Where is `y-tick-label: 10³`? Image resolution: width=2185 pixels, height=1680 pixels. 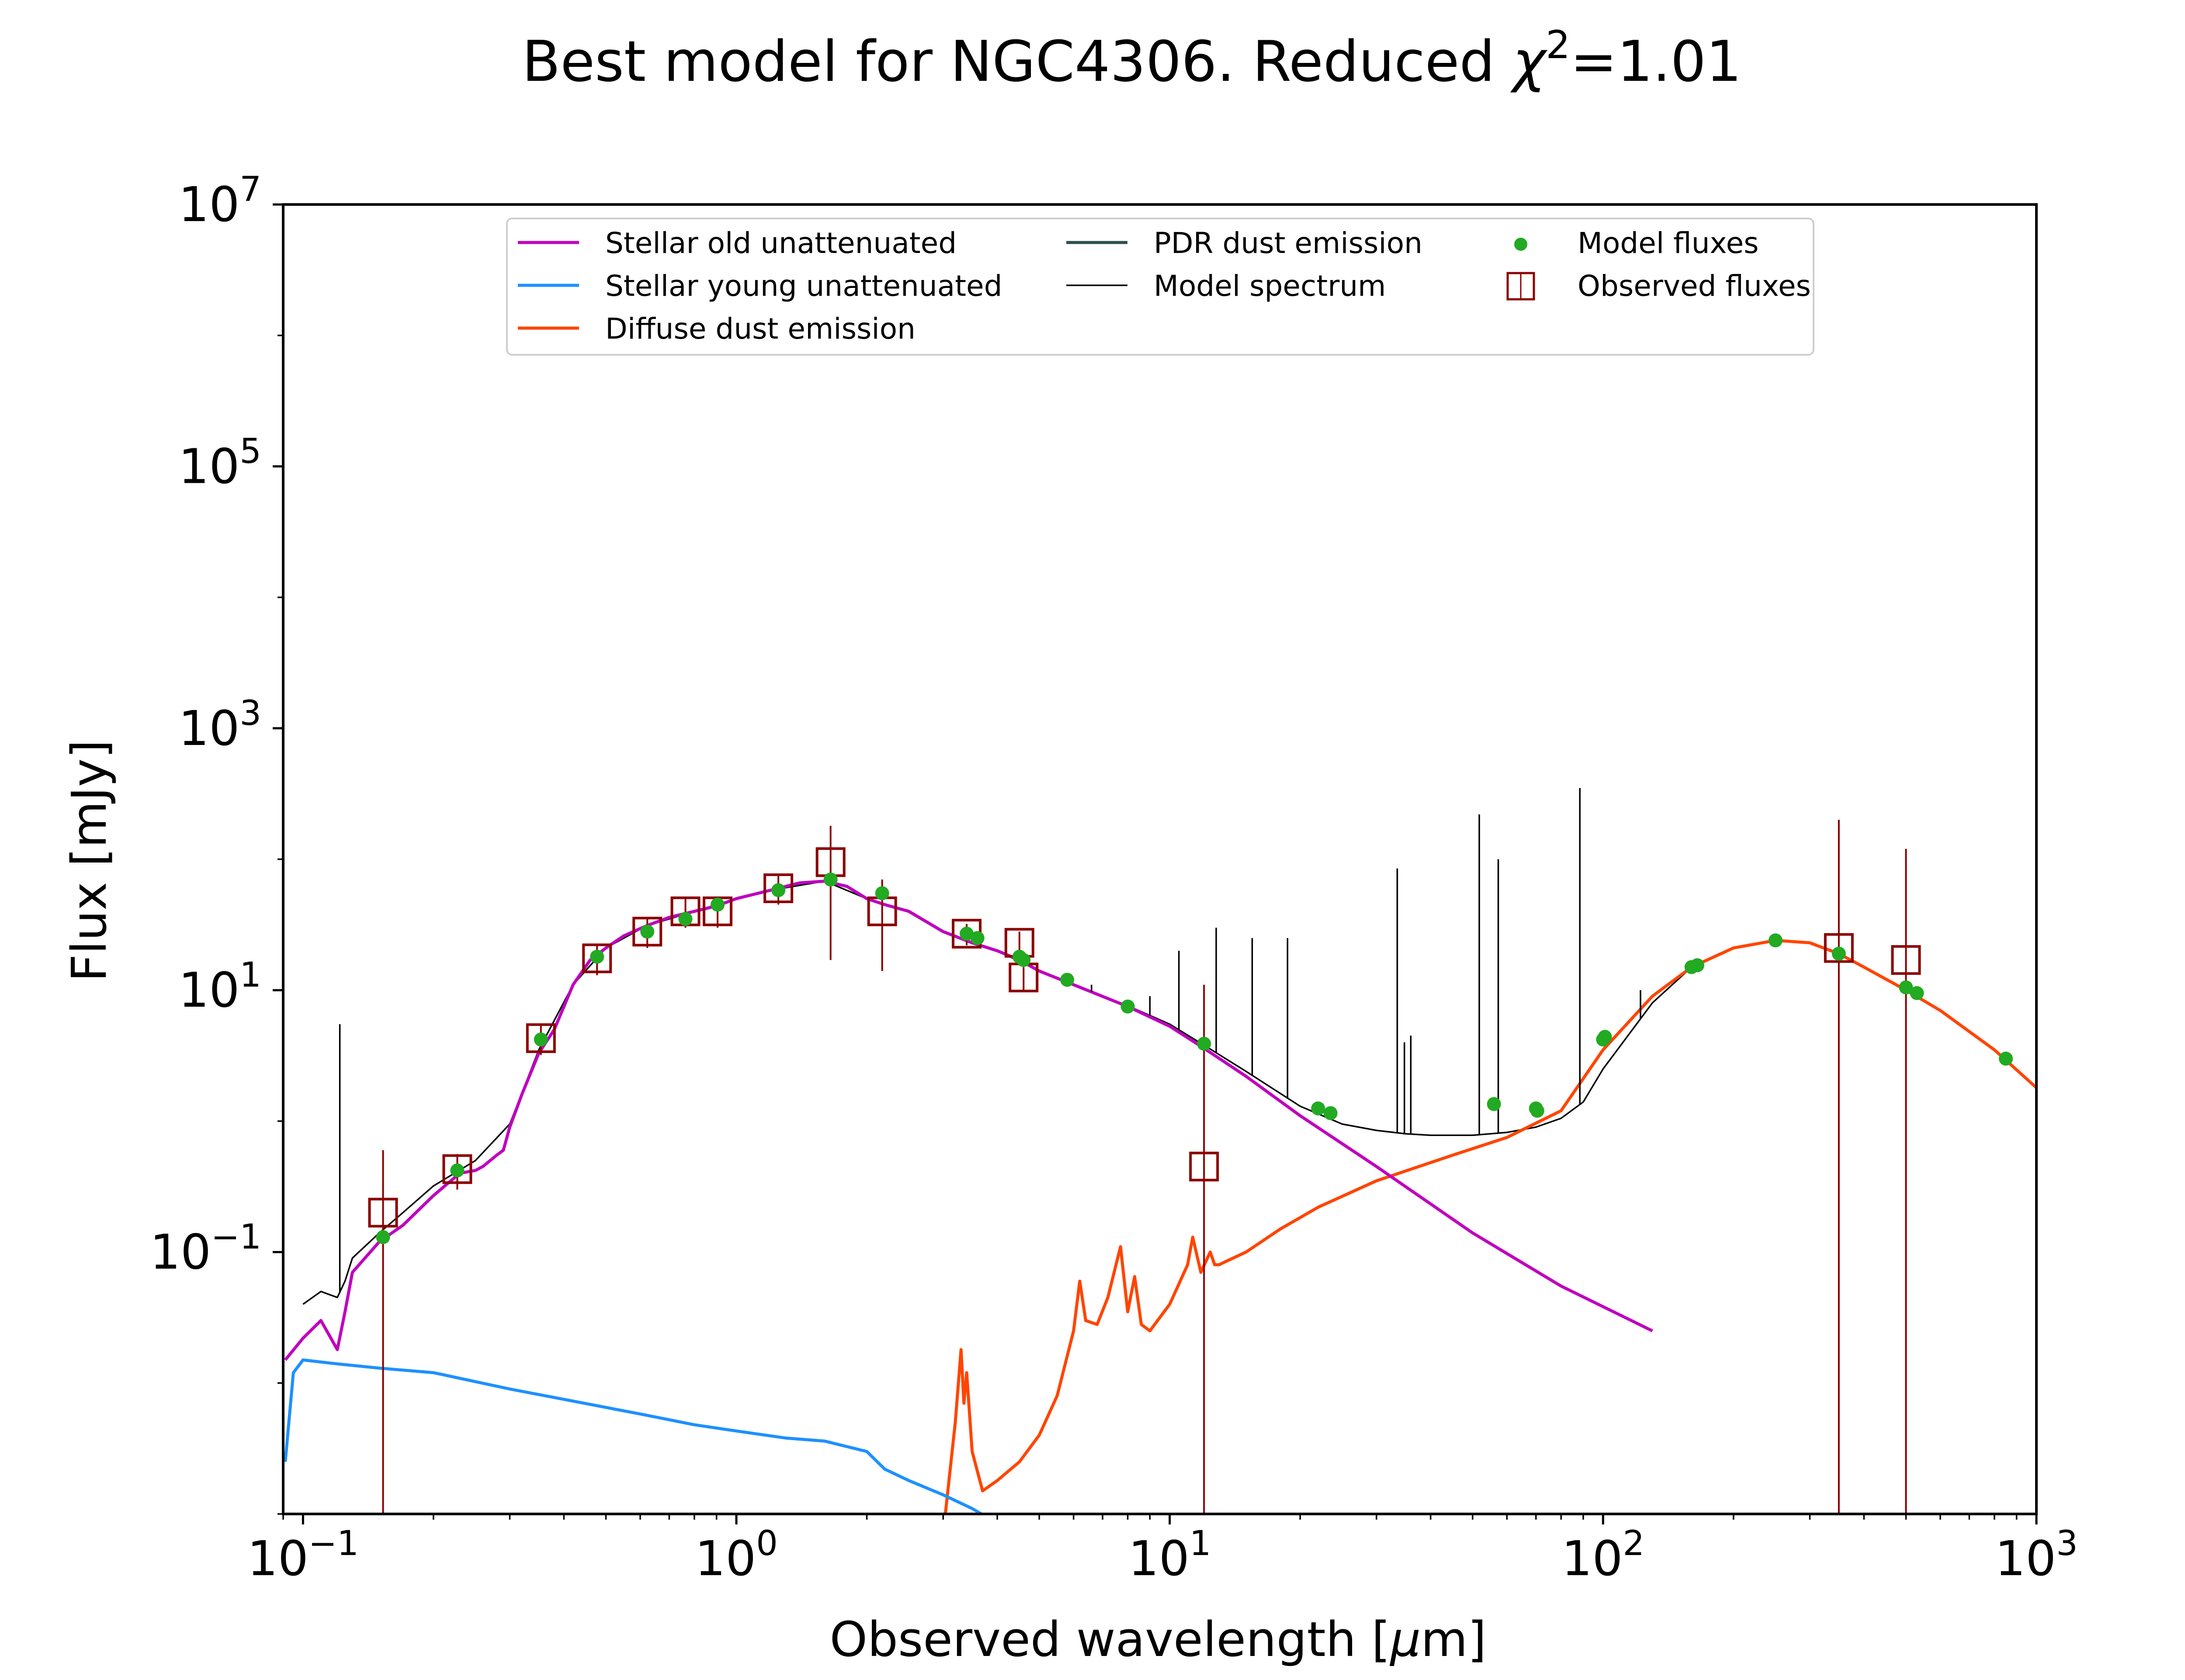 y-tick-label: 10³ is located at coordinates (219, 725).